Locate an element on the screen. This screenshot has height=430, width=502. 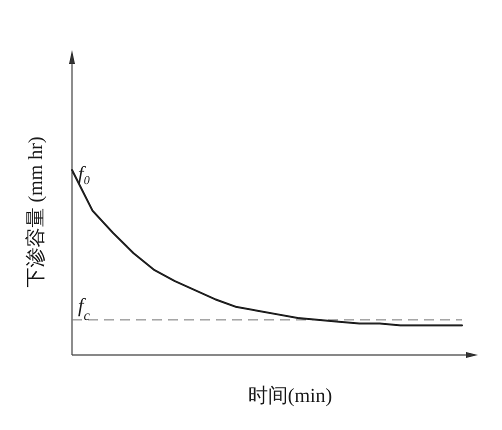
annotation: f₀ is located at coordinates (84, 174).